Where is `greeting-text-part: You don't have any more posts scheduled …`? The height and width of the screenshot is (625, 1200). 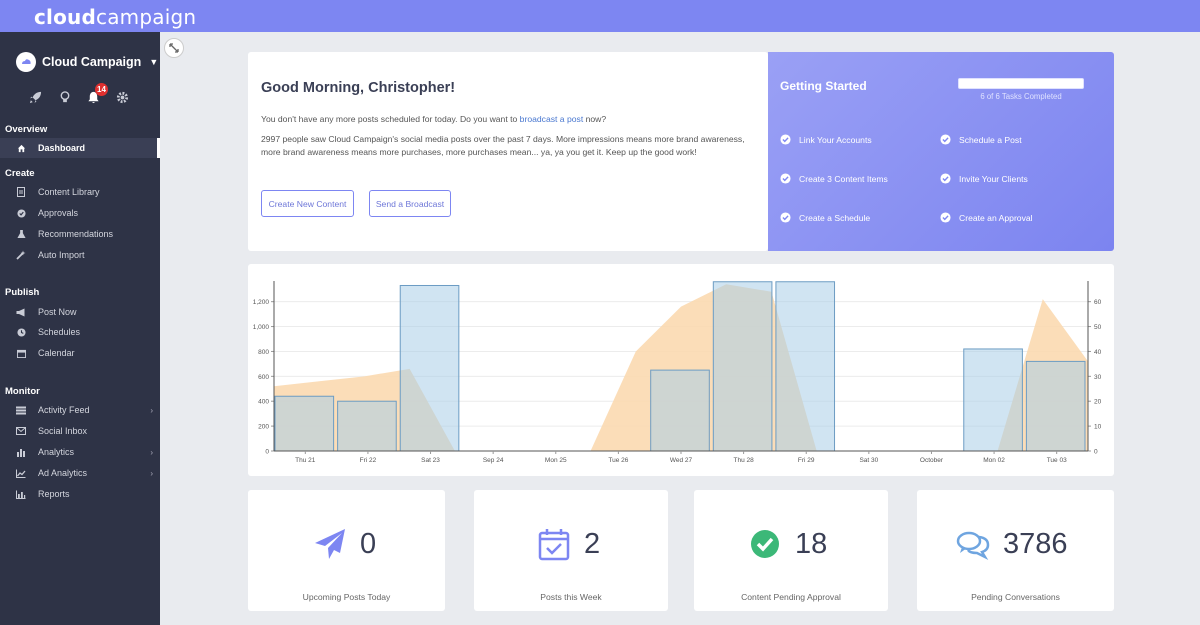 greeting-text-part: You don't have any more posts scheduled … is located at coordinates (390, 119).